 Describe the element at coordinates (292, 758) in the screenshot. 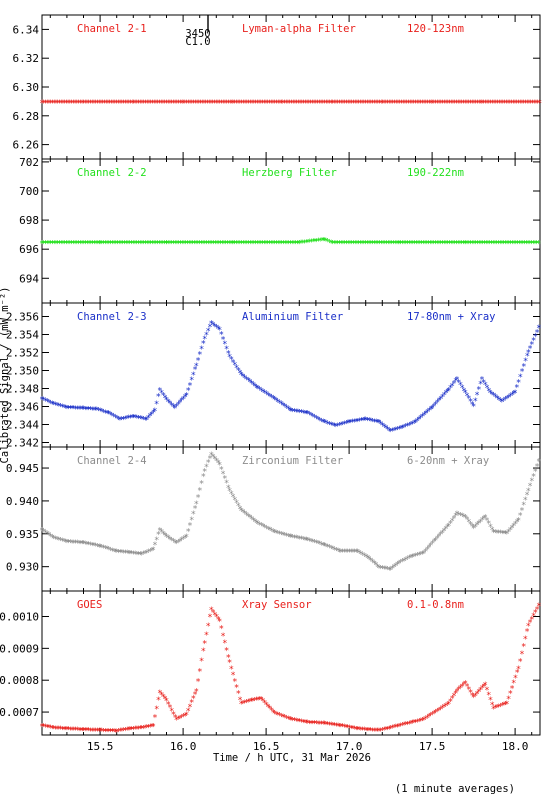

I see `x-axis-label: Time / h UTC, 31 Mar 2026` at that location.